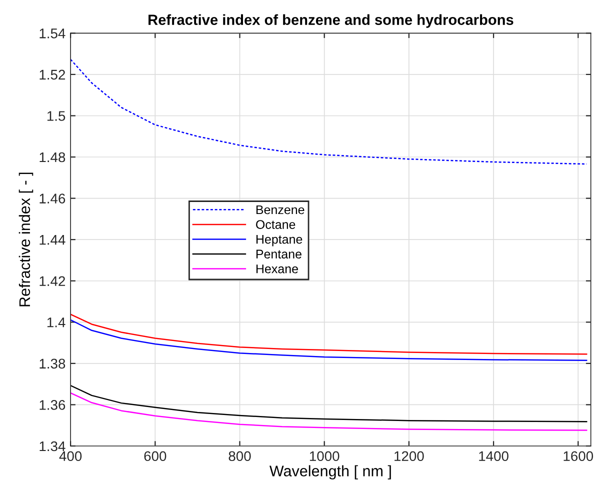  What do you see at coordinates (56, 116) in the screenshot?
I see `y-tick-label: 1.5` at bounding box center [56, 116].